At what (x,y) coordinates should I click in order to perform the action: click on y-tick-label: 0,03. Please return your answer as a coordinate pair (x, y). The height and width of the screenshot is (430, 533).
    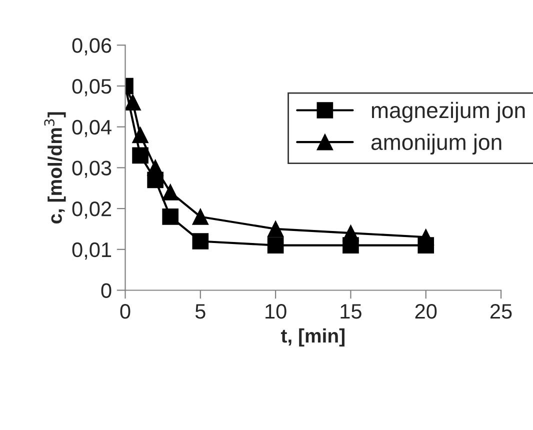
    Looking at the image, I should click on (92, 169).